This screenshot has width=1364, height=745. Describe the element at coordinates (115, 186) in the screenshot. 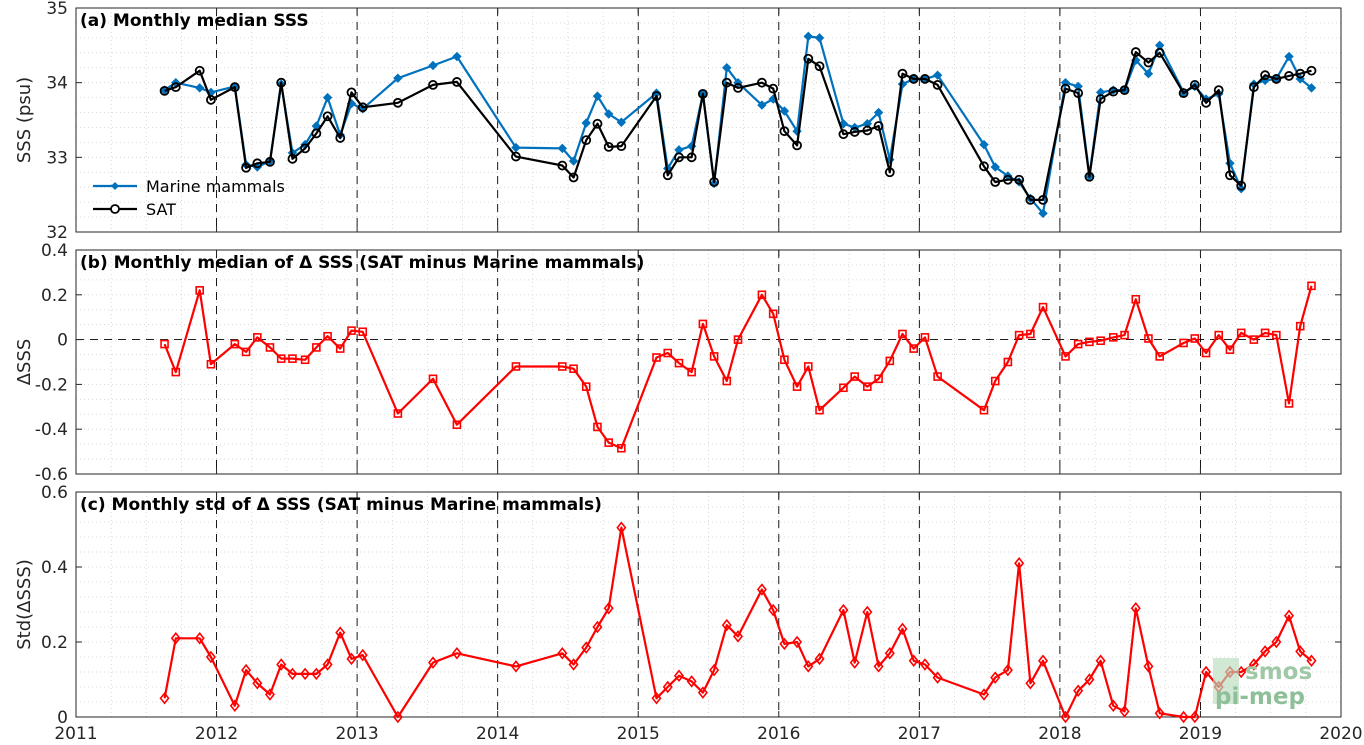

I see `legend-marker` at that location.